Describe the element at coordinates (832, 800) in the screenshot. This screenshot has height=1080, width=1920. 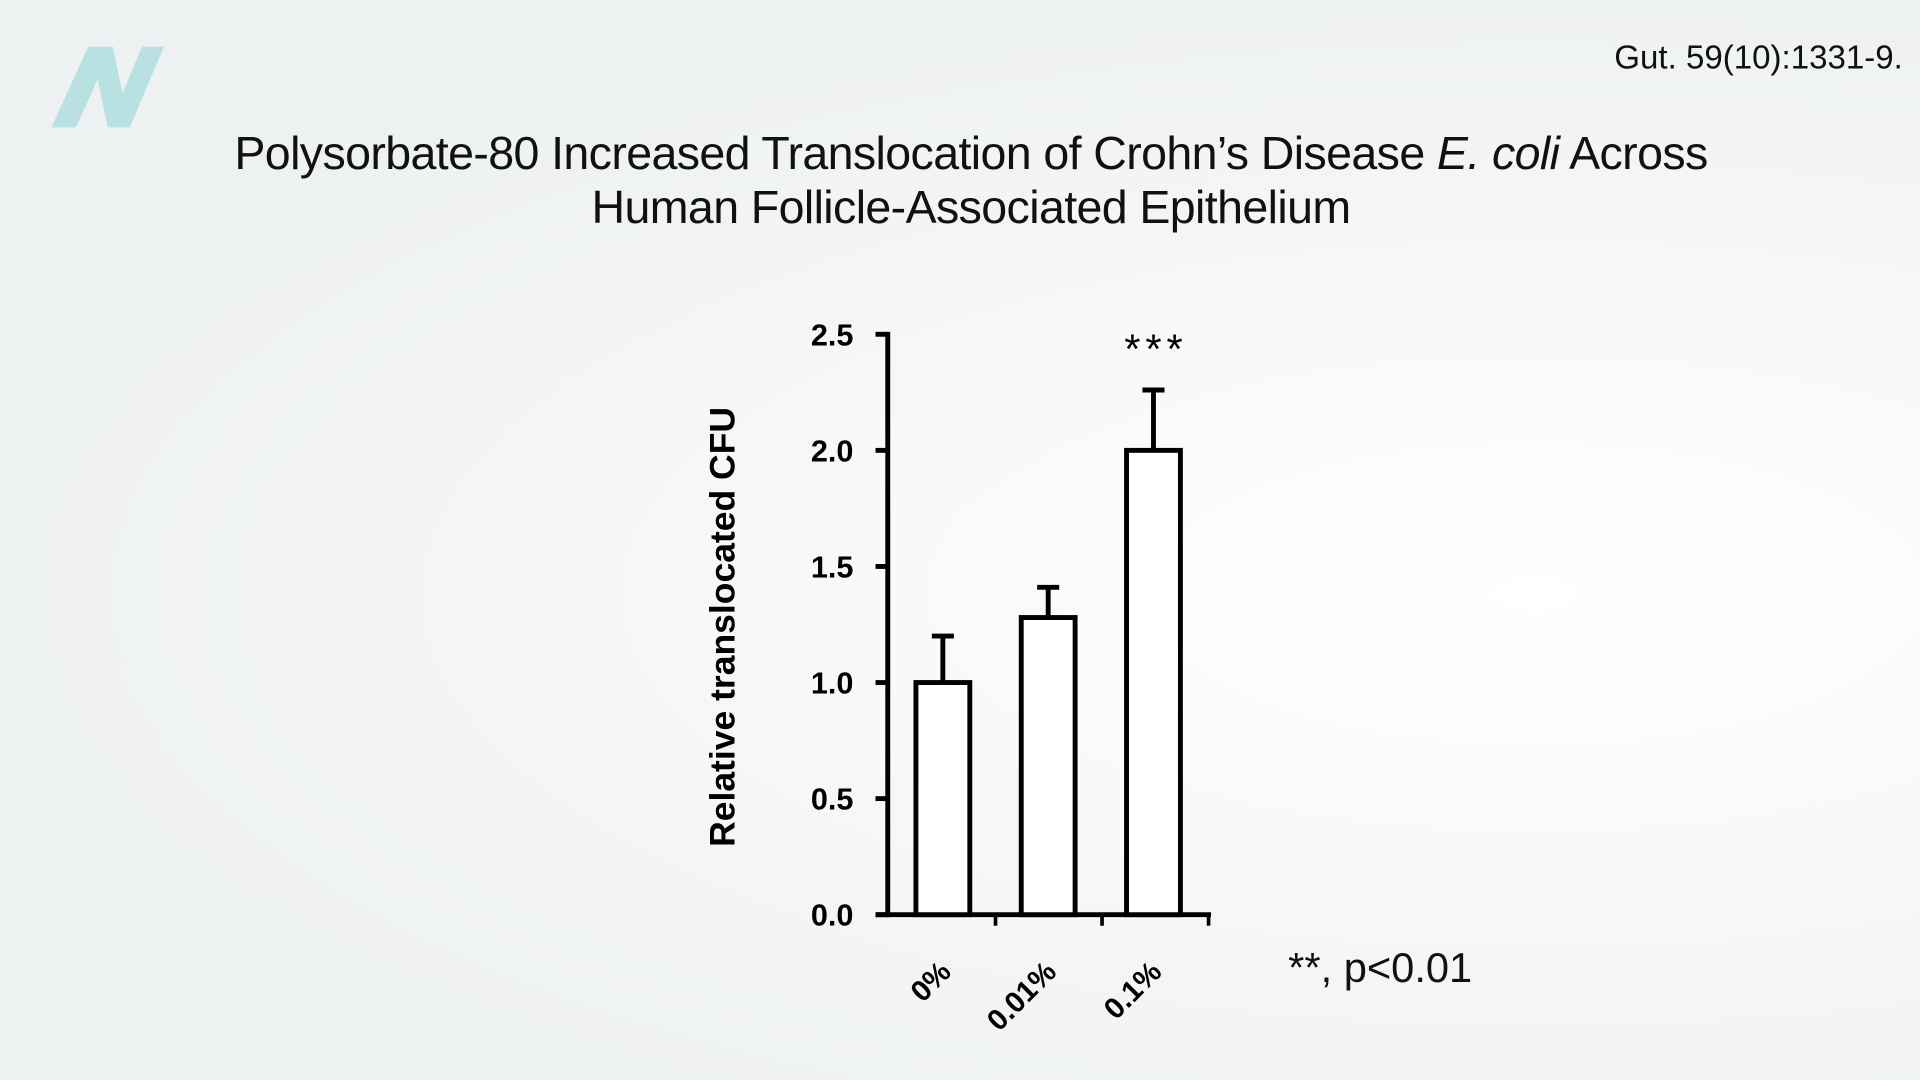
I see `y-tick-label: 0.5` at that location.